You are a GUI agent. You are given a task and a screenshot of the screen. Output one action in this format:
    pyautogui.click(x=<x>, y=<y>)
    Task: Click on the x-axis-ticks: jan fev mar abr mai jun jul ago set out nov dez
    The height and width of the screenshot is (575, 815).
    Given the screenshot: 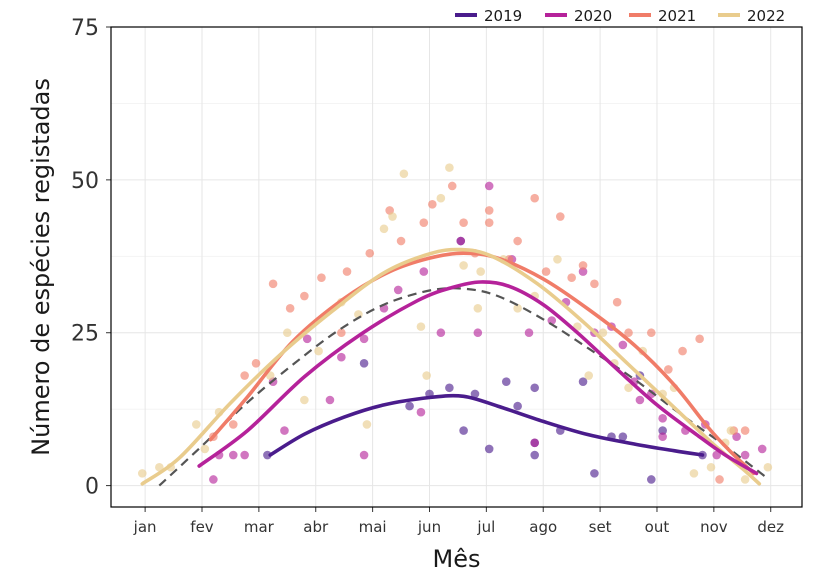 What is the action you would take?
    pyautogui.click(x=458, y=521)
    